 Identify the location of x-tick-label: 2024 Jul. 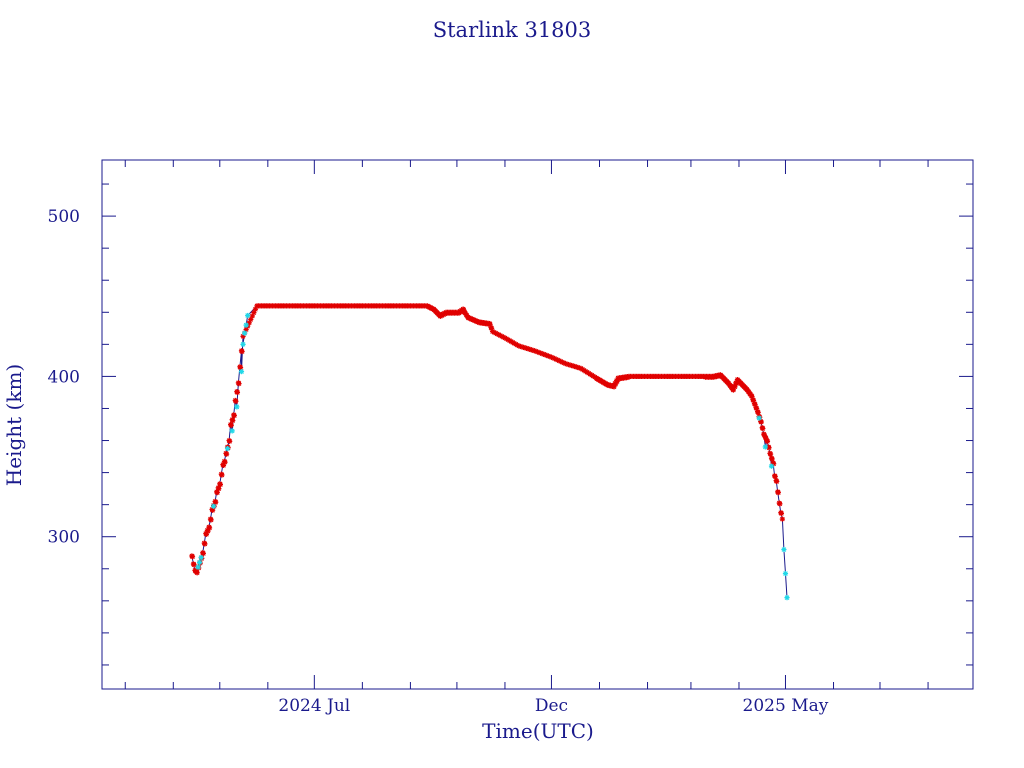
(314, 706).